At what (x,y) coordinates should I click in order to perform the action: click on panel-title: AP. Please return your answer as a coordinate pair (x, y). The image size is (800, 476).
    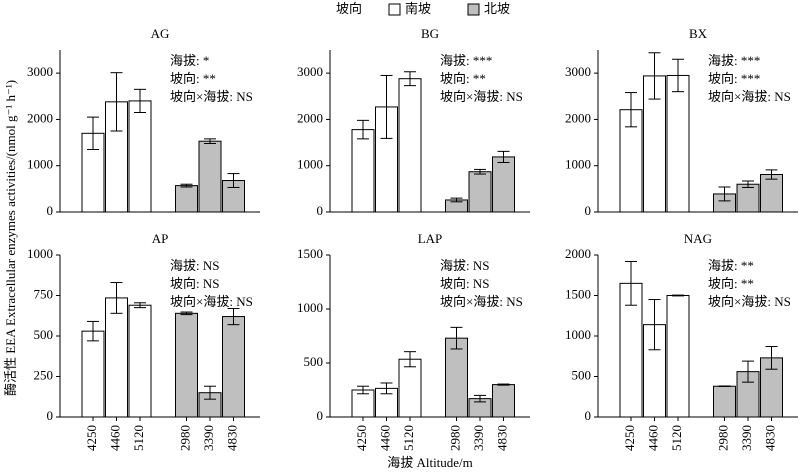
    Looking at the image, I should click on (160, 238).